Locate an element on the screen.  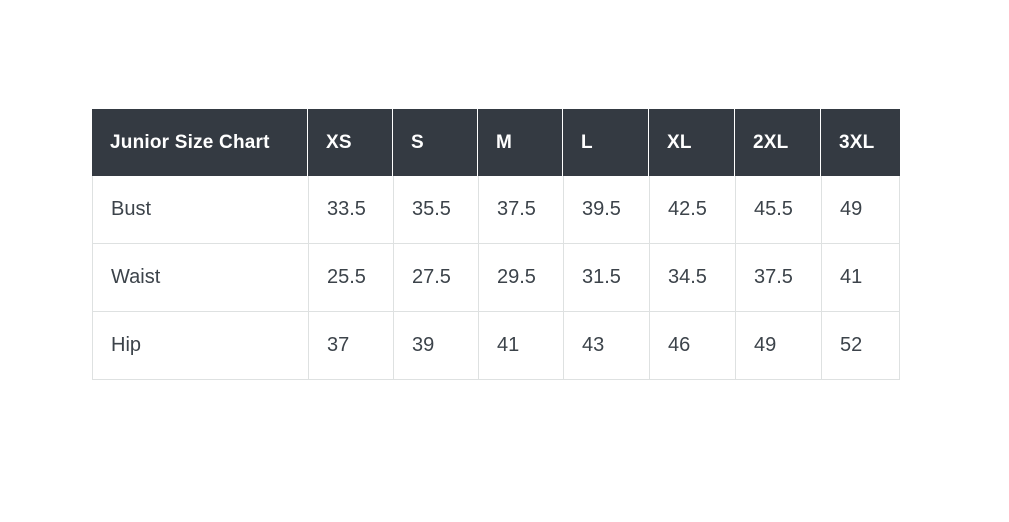
table-title-cell: Junior Size Chart is located at coordinates (200, 142).